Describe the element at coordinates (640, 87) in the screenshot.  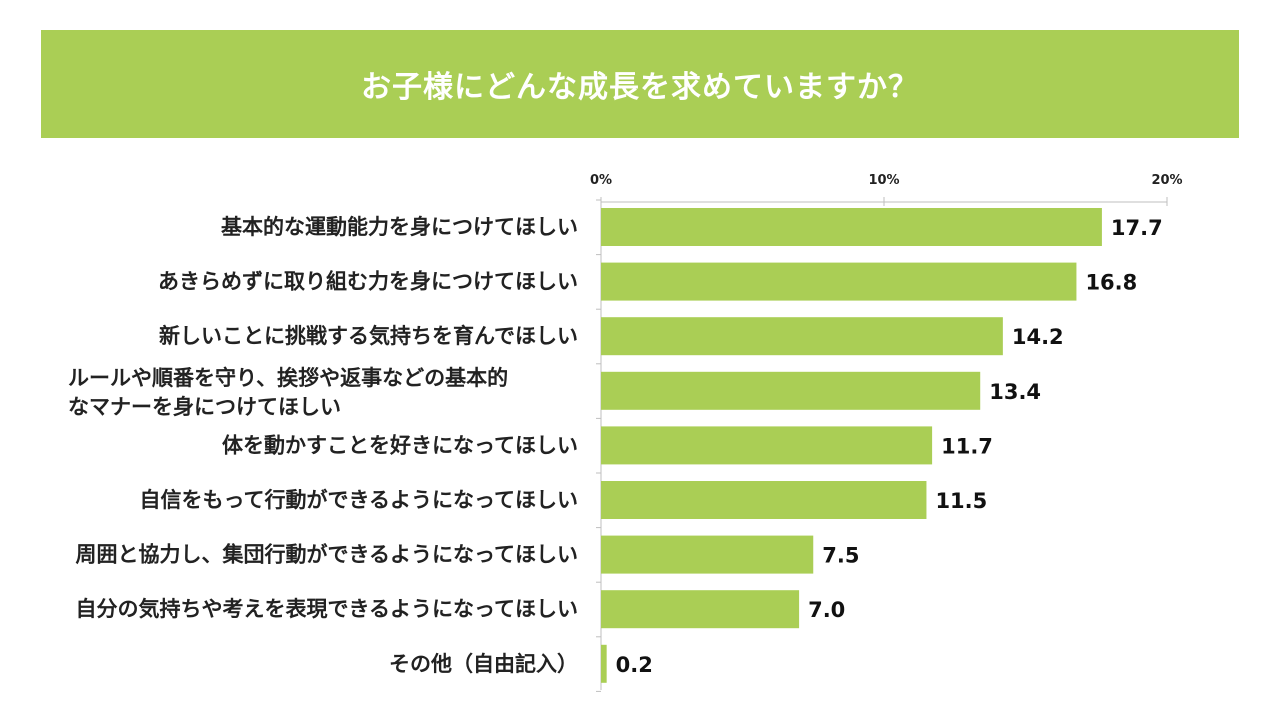
I see `chart-title: お子様にどんな成長を求めていますか？` at that location.